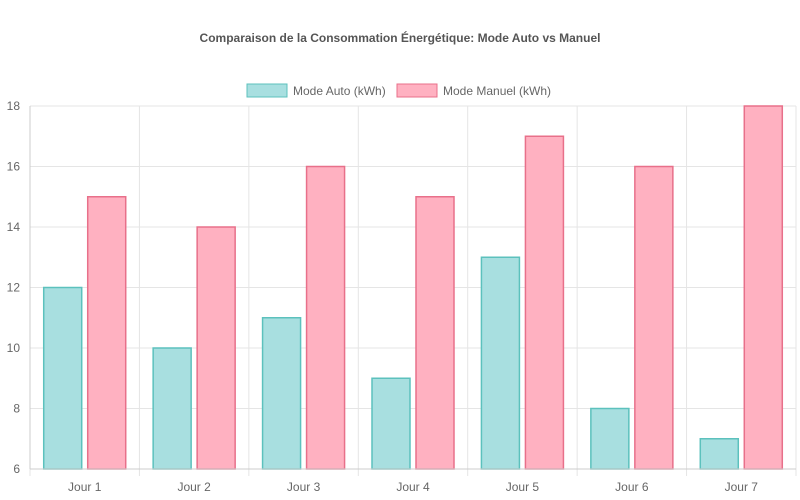  Describe the element at coordinates (14, 348) in the screenshot. I see `y-tick-label: 10` at that location.